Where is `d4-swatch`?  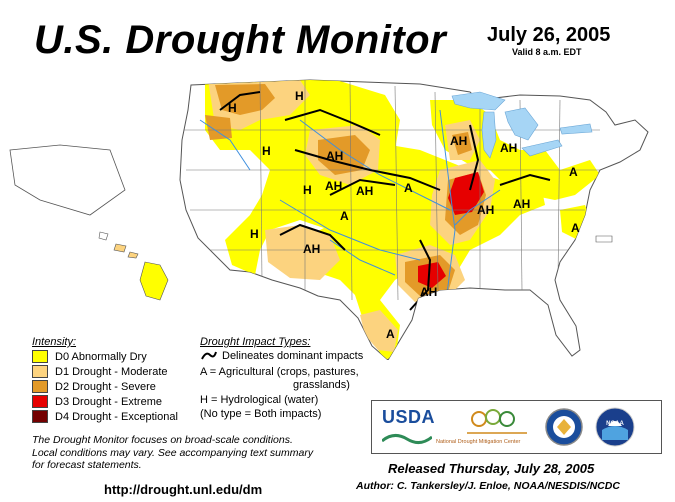 d4-swatch is located at coordinates (40, 416).